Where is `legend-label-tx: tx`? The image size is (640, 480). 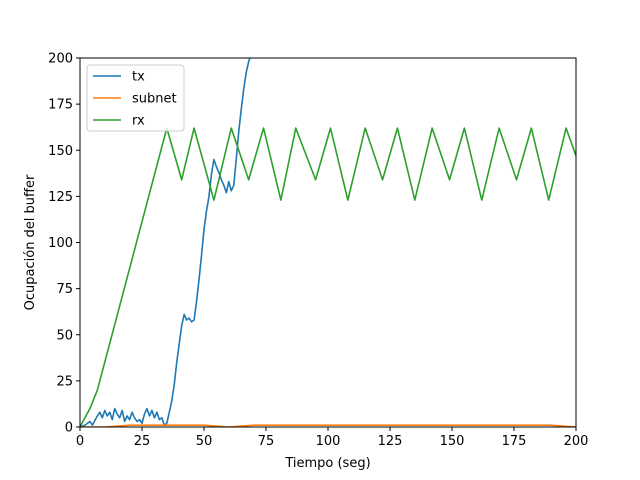
legend-label-tx: tx is located at coordinates (138, 77).